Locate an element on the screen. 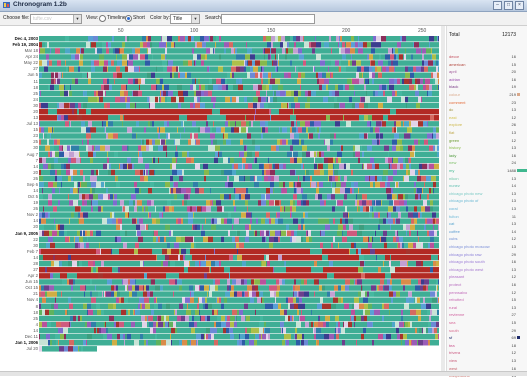  close-button: × is located at coordinates (519, 5).